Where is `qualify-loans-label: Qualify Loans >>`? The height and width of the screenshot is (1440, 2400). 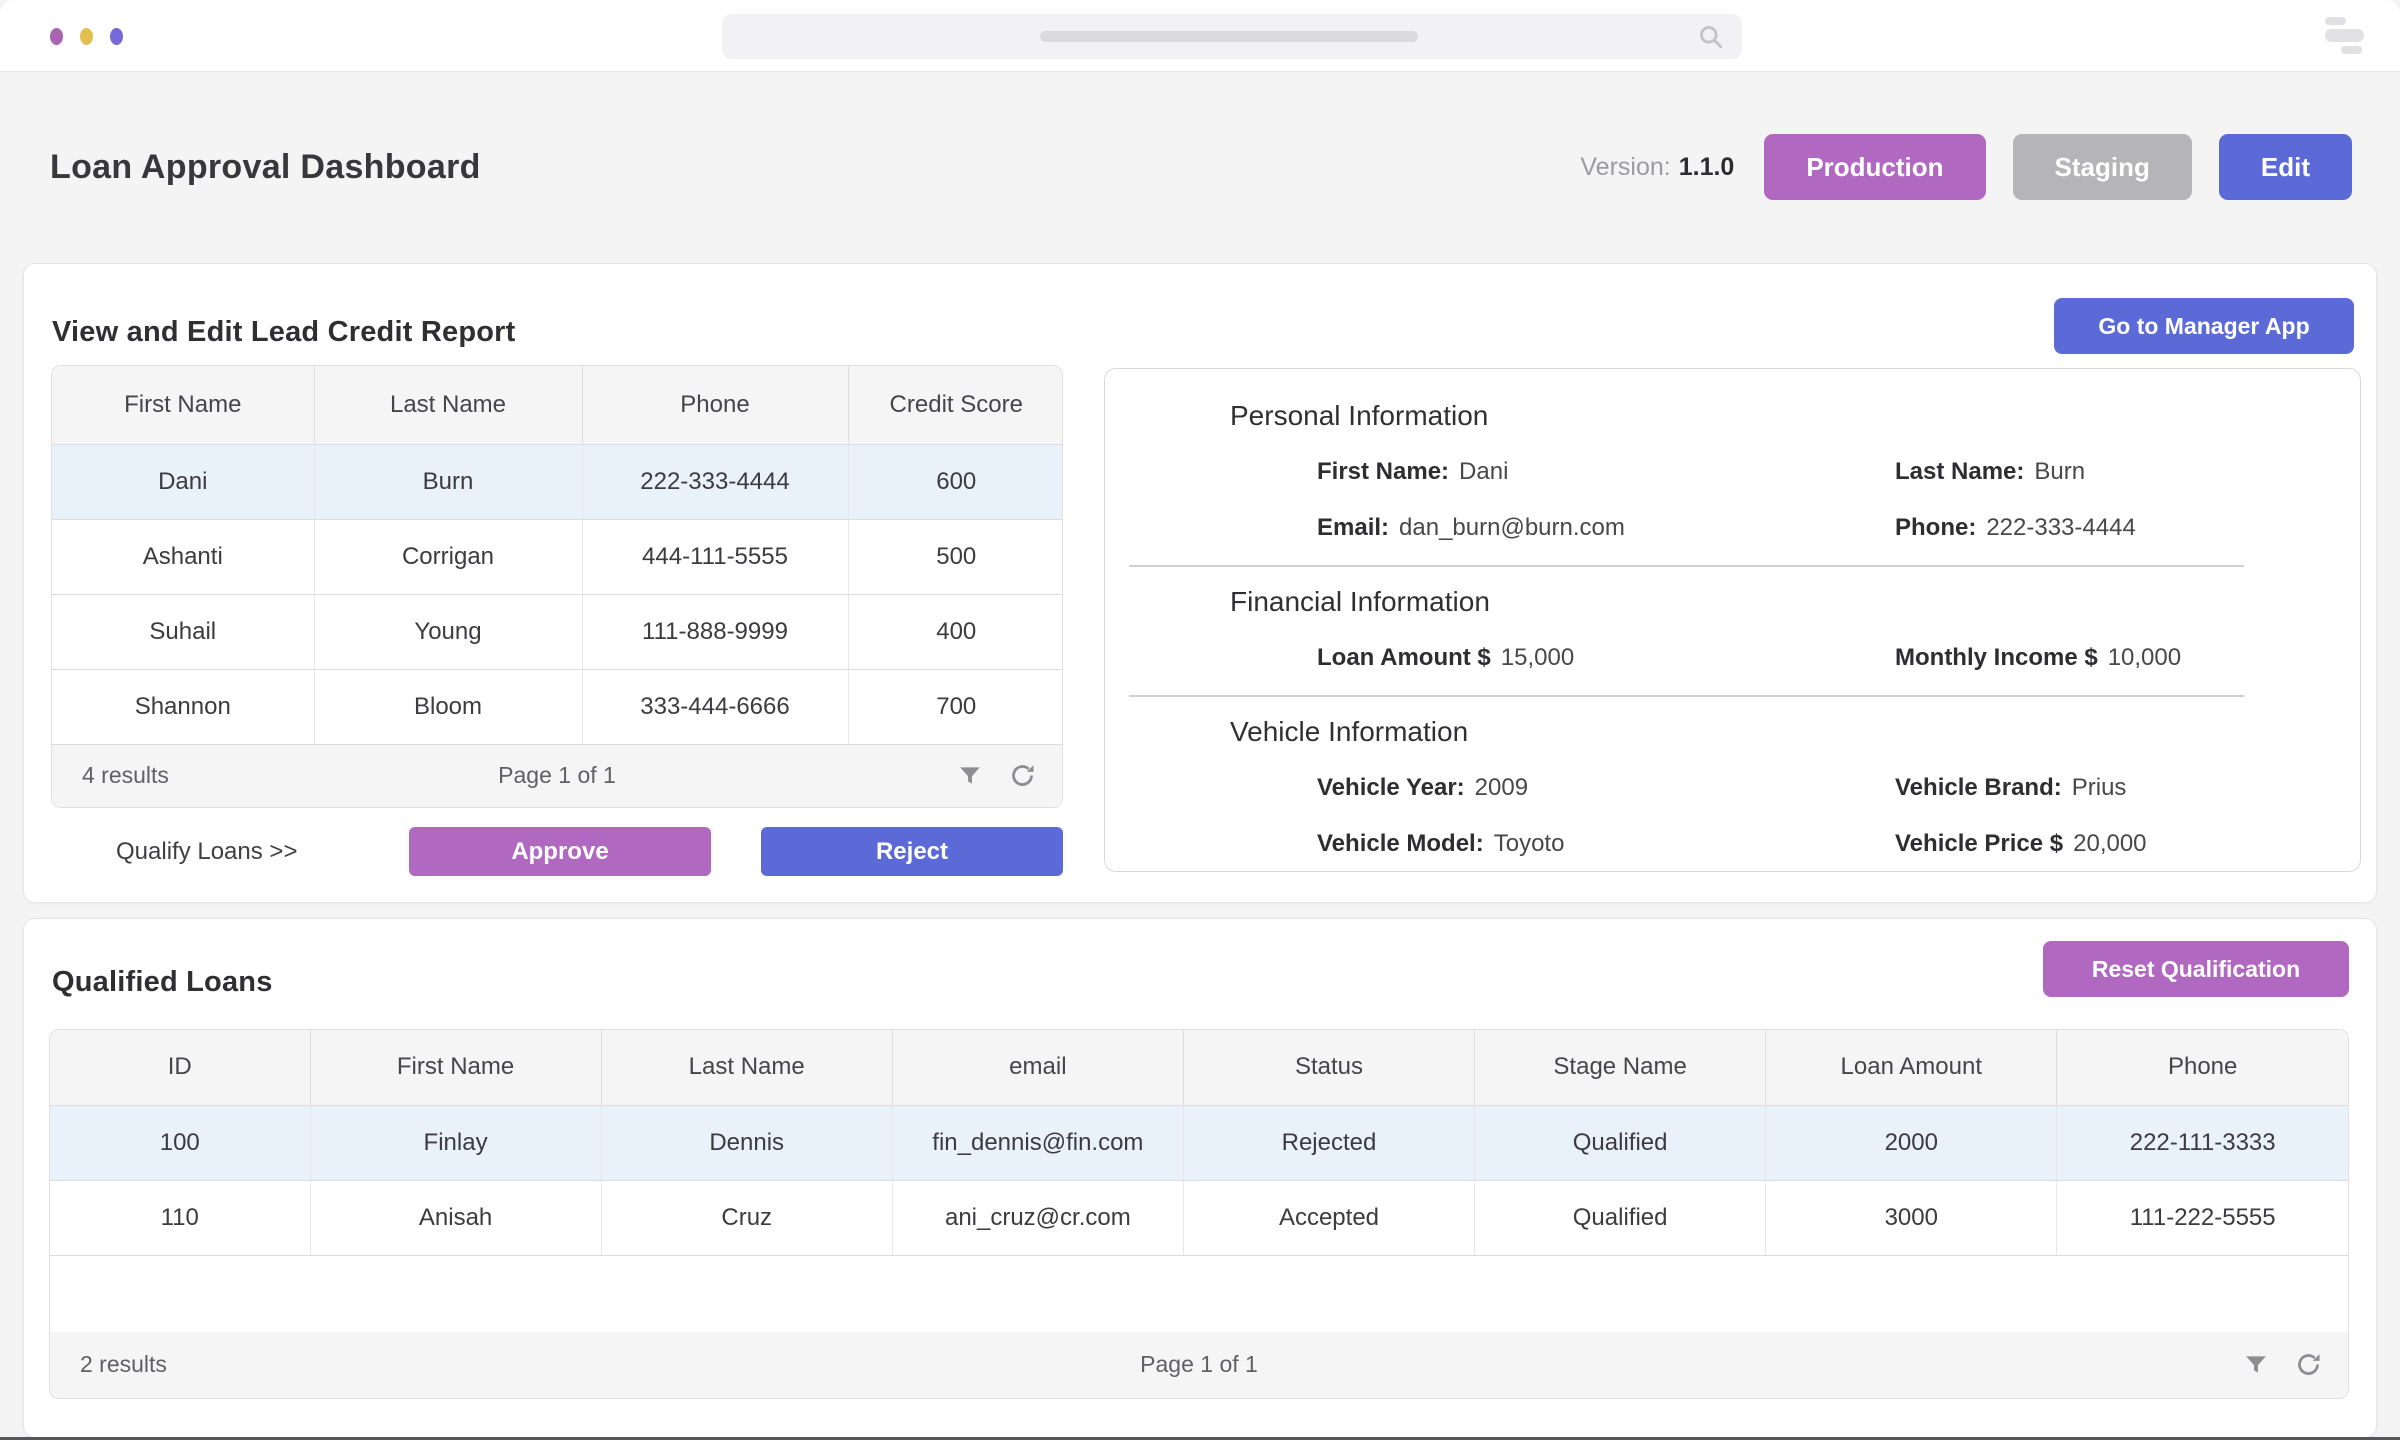
qualify-loans-label: Qualify Loans >> is located at coordinates (207, 851).